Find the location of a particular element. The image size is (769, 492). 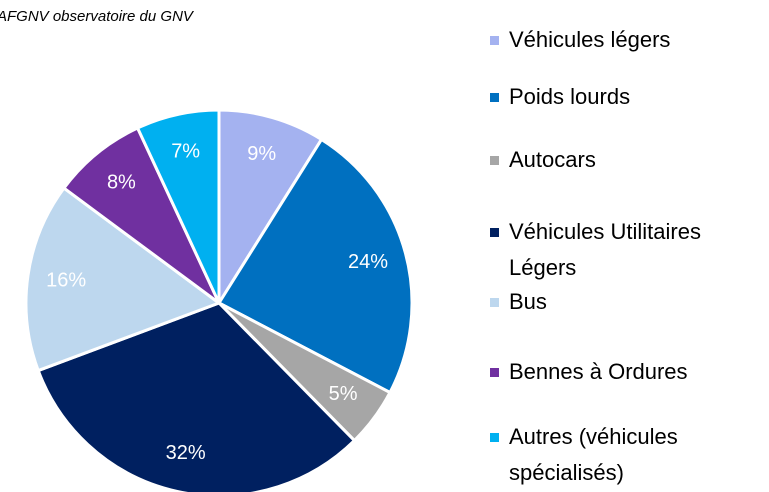

legend-label: Bennes à Ordures is located at coordinates (598, 371).